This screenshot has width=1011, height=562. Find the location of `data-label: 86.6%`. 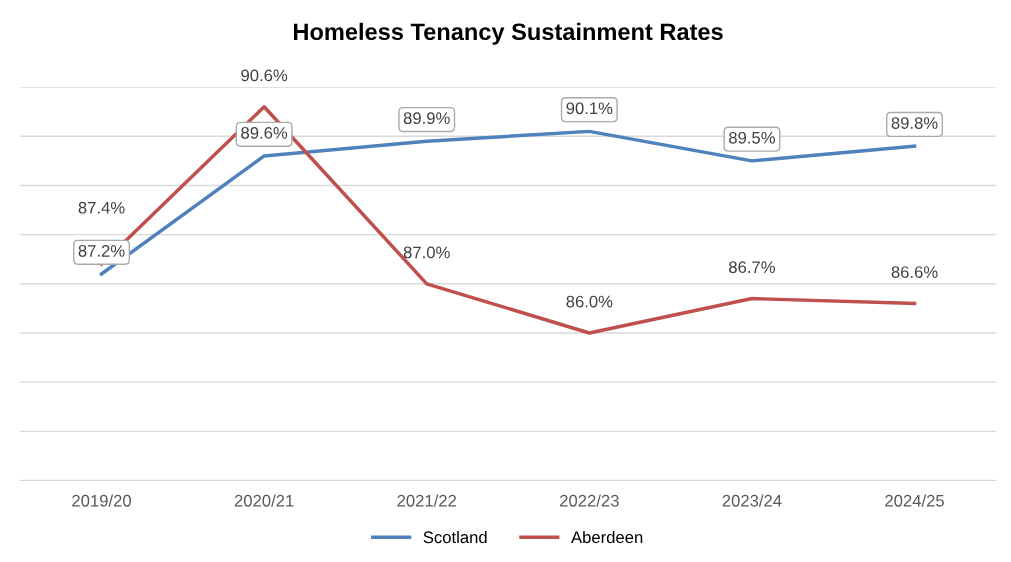

data-label: 86.6% is located at coordinates (914, 272).